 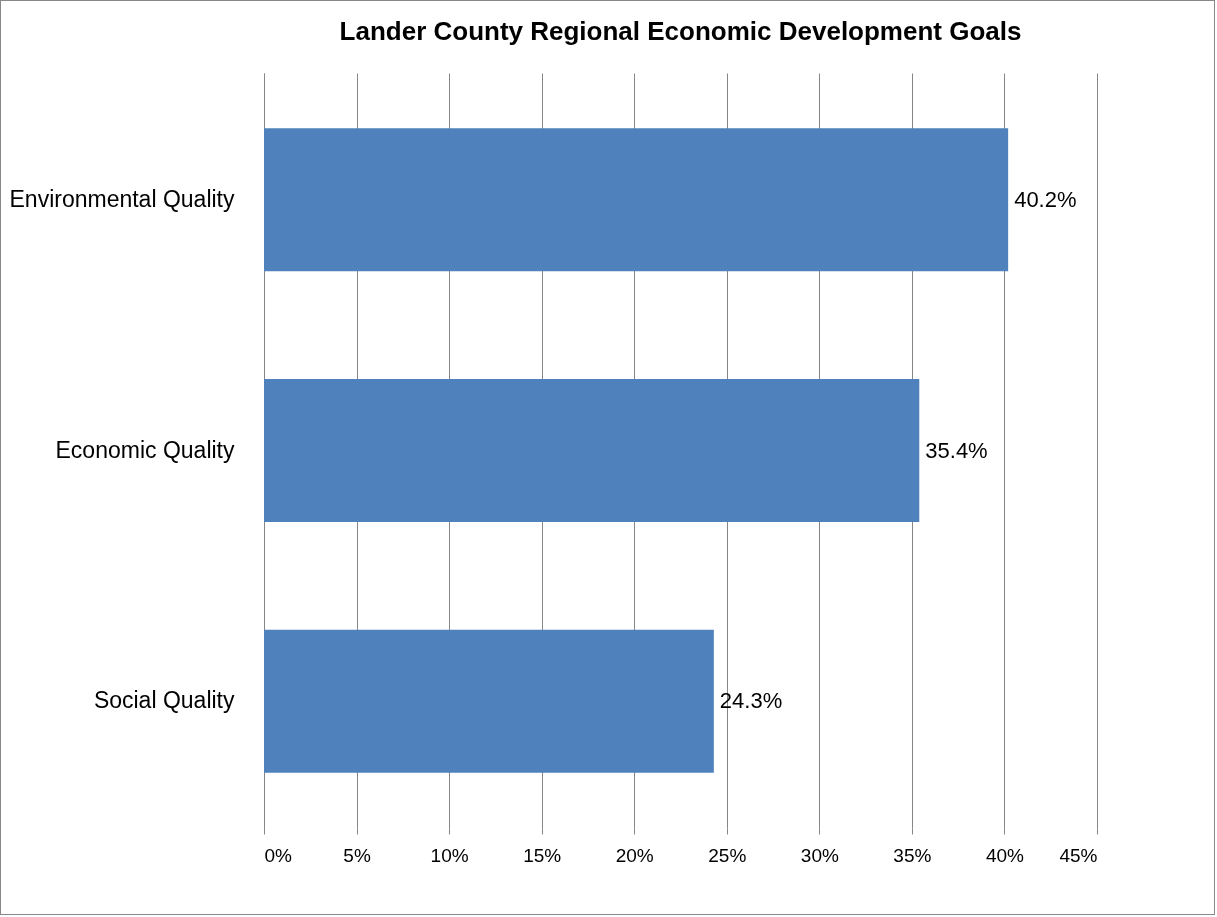 What do you see at coordinates (164, 700) in the screenshot?
I see `y-tick-label: Social Quality` at bounding box center [164, 700].